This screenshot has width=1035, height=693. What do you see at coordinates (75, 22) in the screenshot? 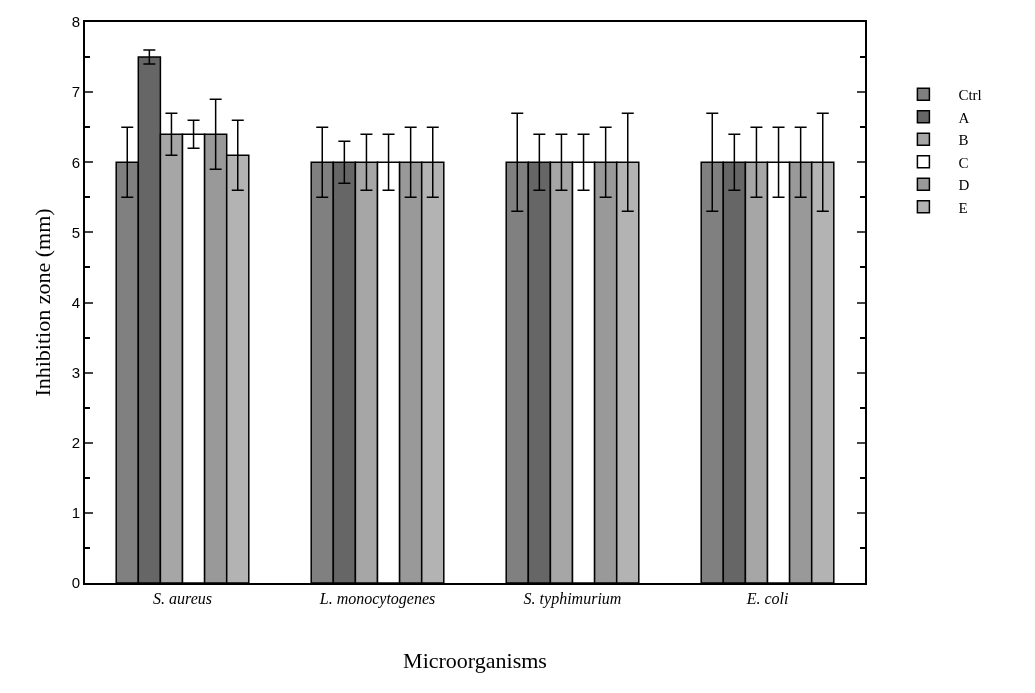
I see `y-tick-label: 8` at bounding box center [75, 22].